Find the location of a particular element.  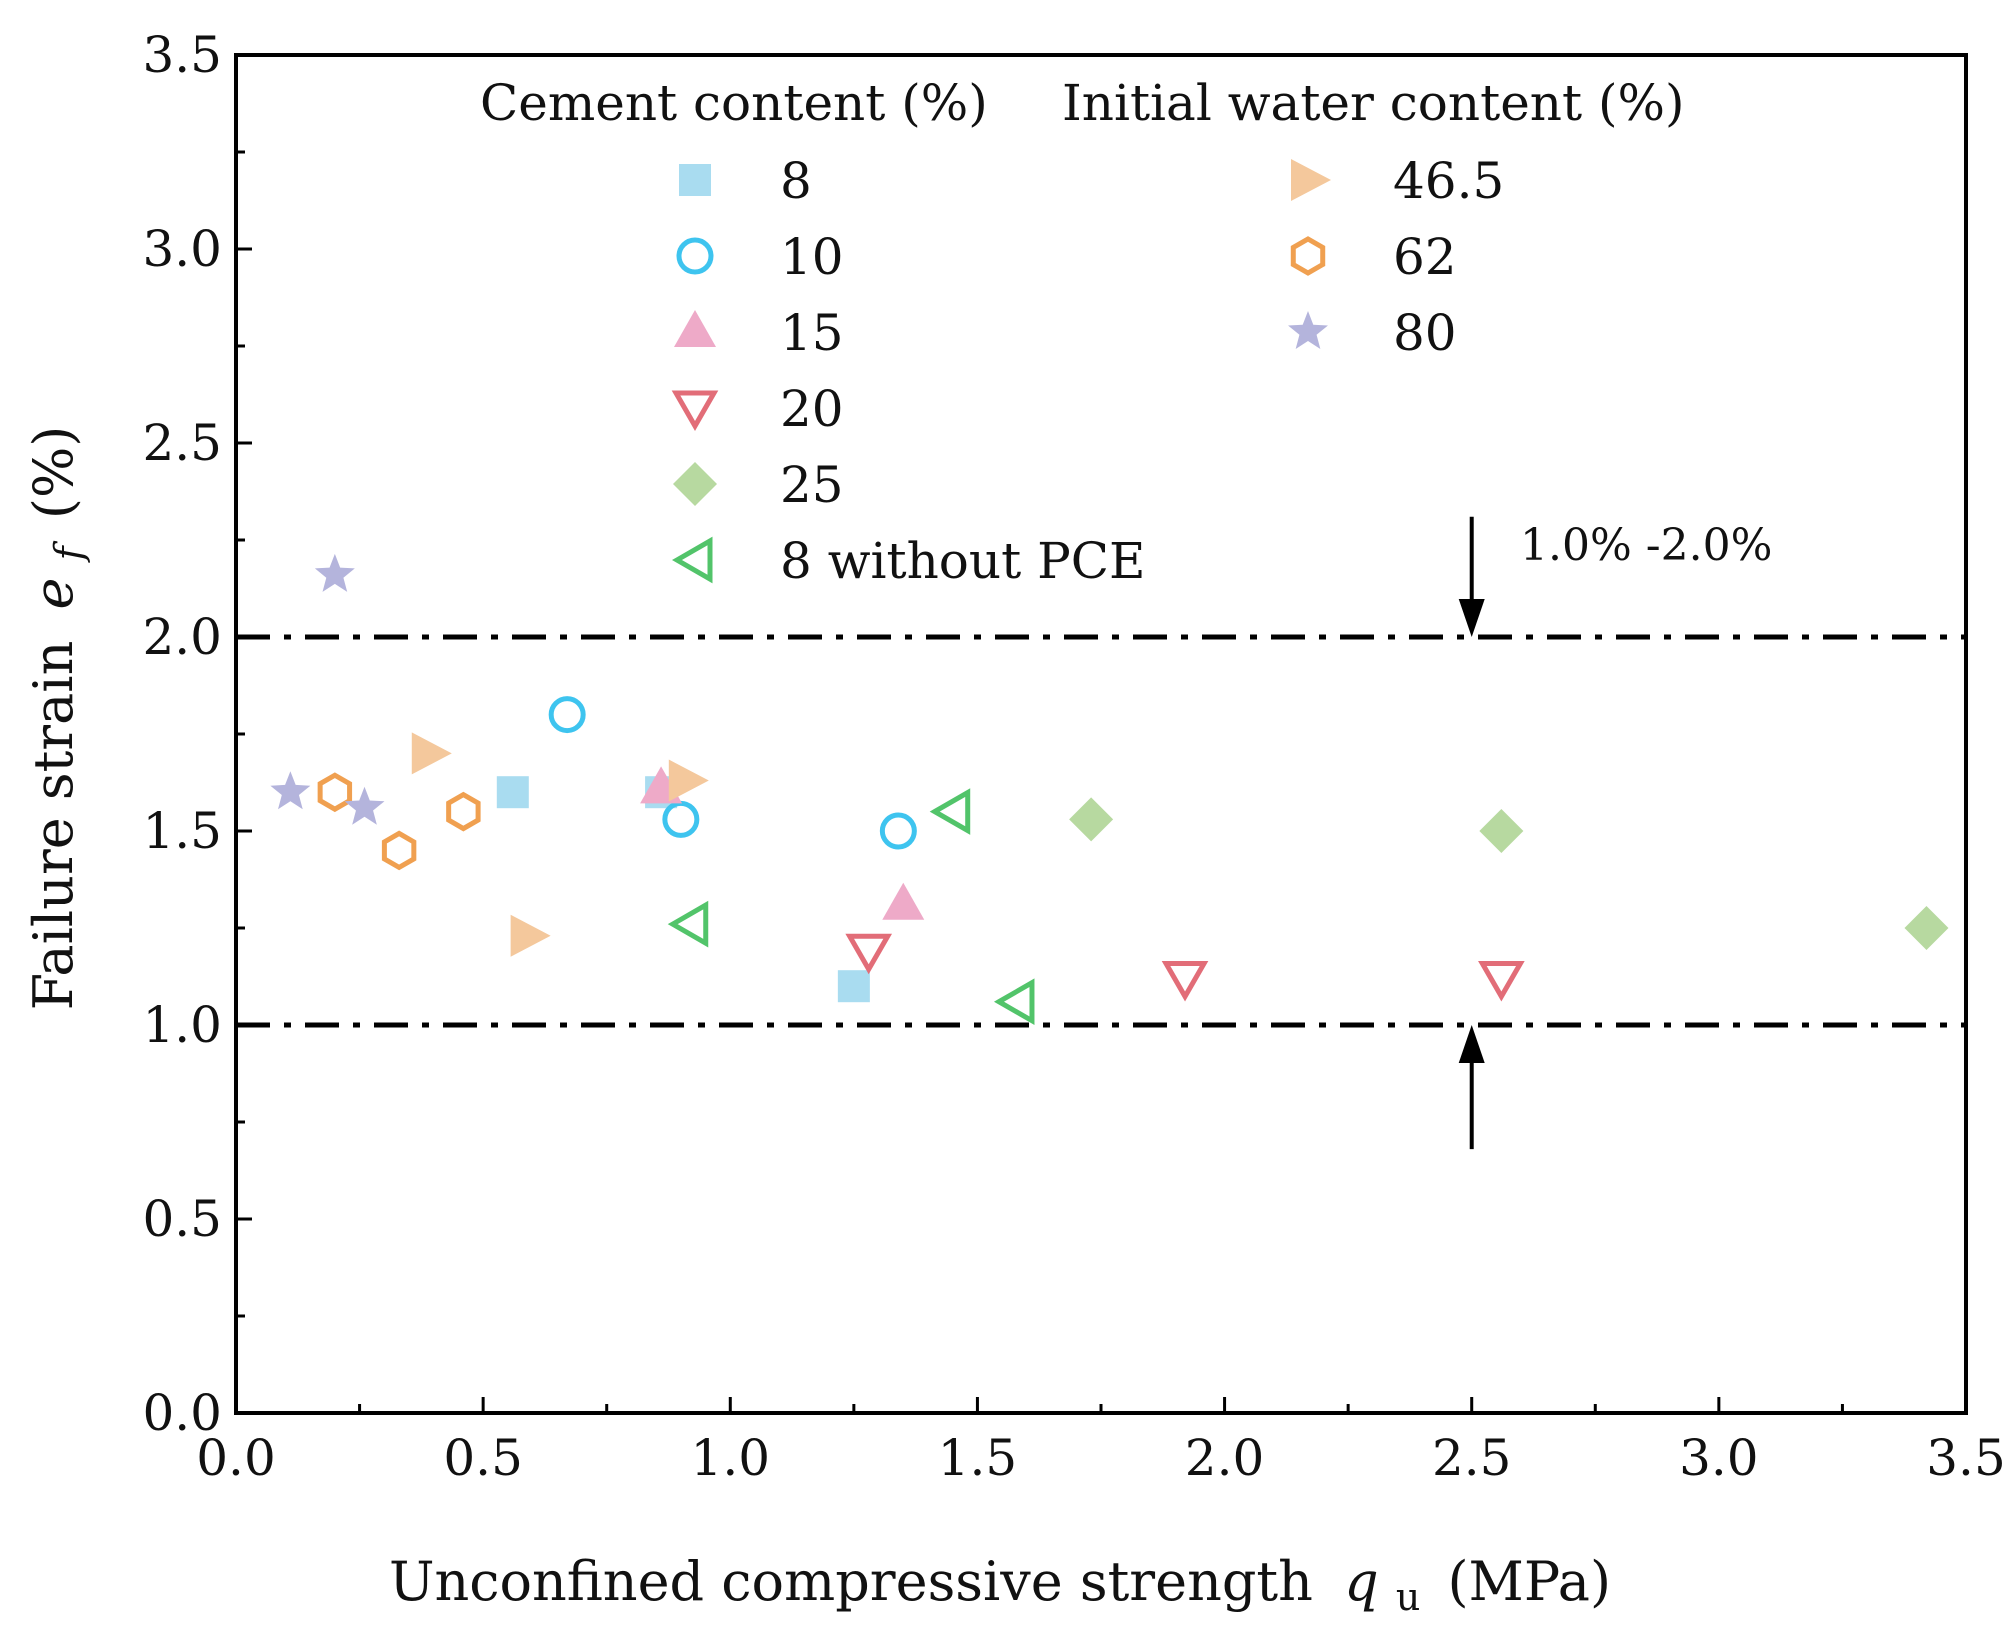

y-axis-subscript: f is located at coordinates (69, 551).